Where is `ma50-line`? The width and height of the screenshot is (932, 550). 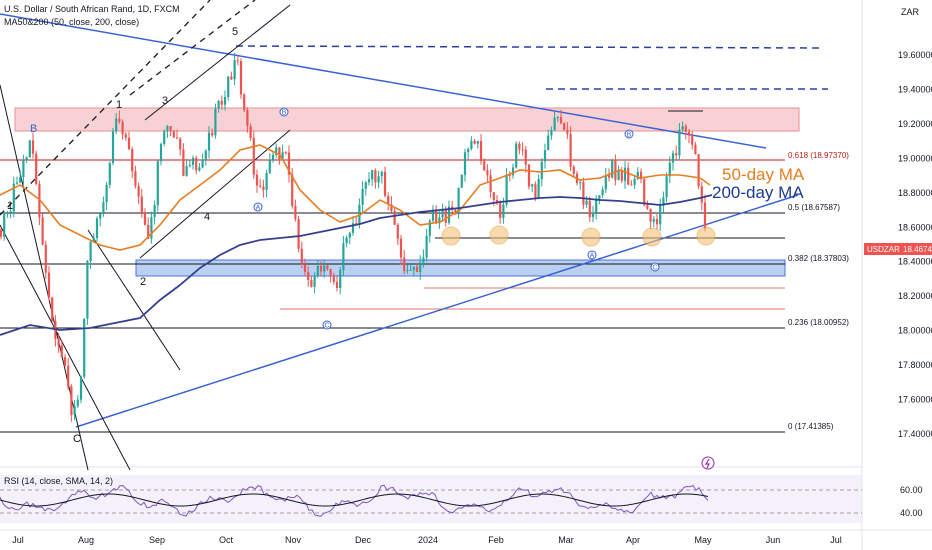 ma50-line is located at coordinates (355, 197).